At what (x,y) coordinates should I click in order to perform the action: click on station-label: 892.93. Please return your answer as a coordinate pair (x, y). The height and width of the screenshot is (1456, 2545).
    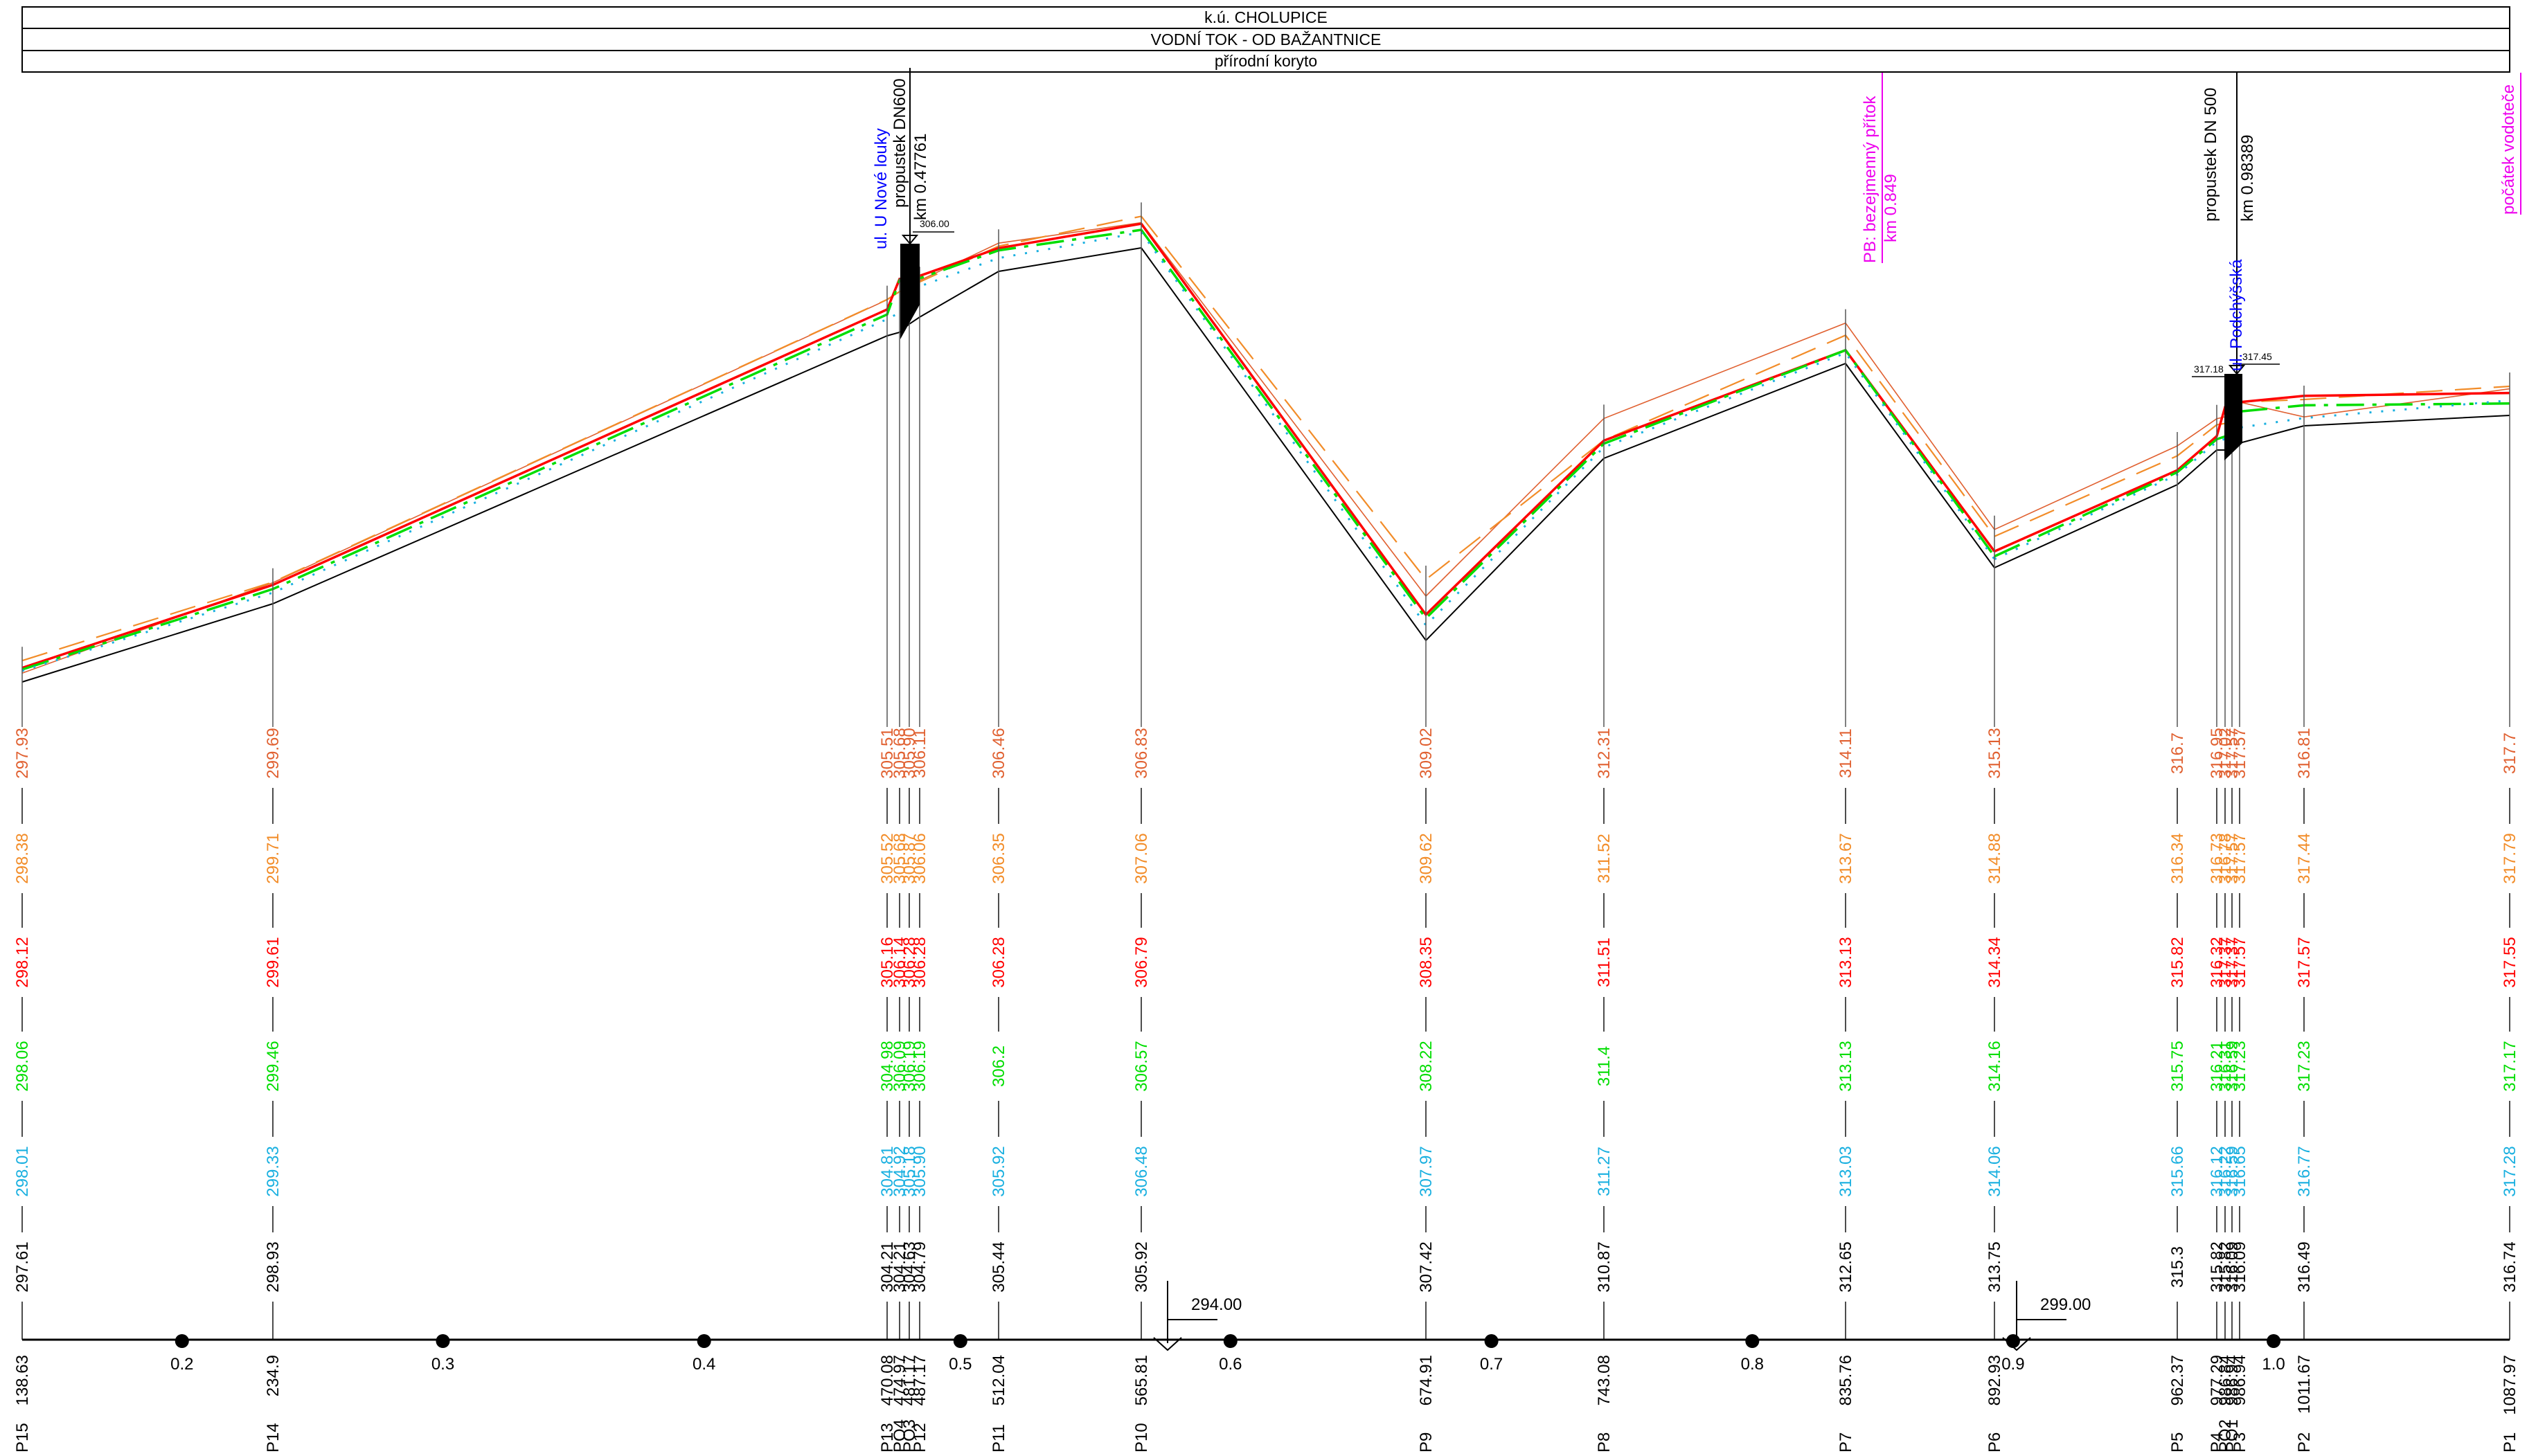
    Looking at the image, I should click on (1994, 1380).